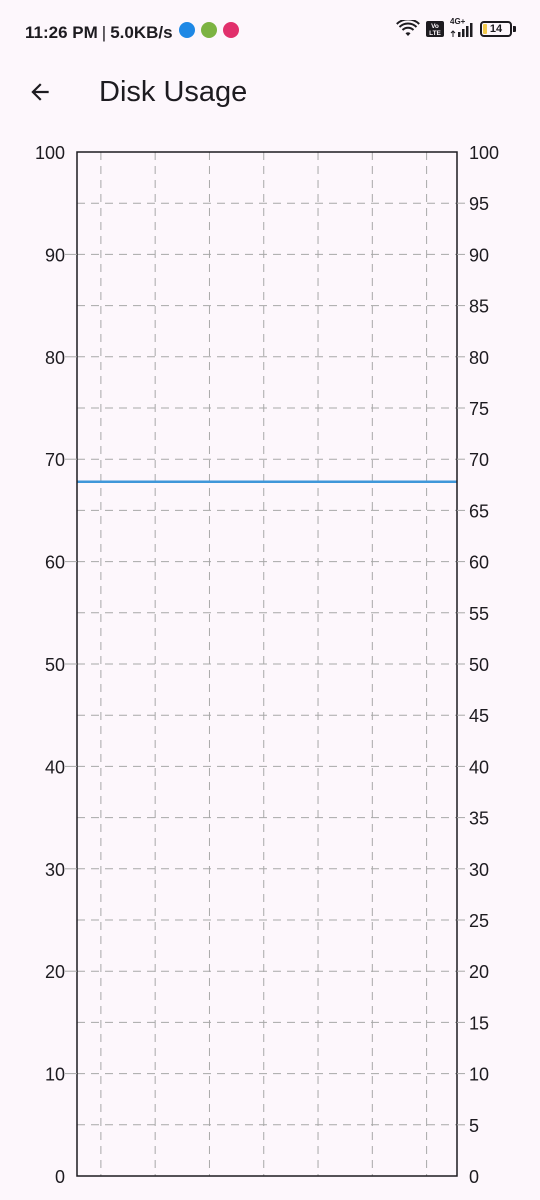 This screenshot has height=1200, width=540. What do you see at coordinates (408, 28) in the screenshot?
I see `wifi-icon` at bounding box center [408, 28].